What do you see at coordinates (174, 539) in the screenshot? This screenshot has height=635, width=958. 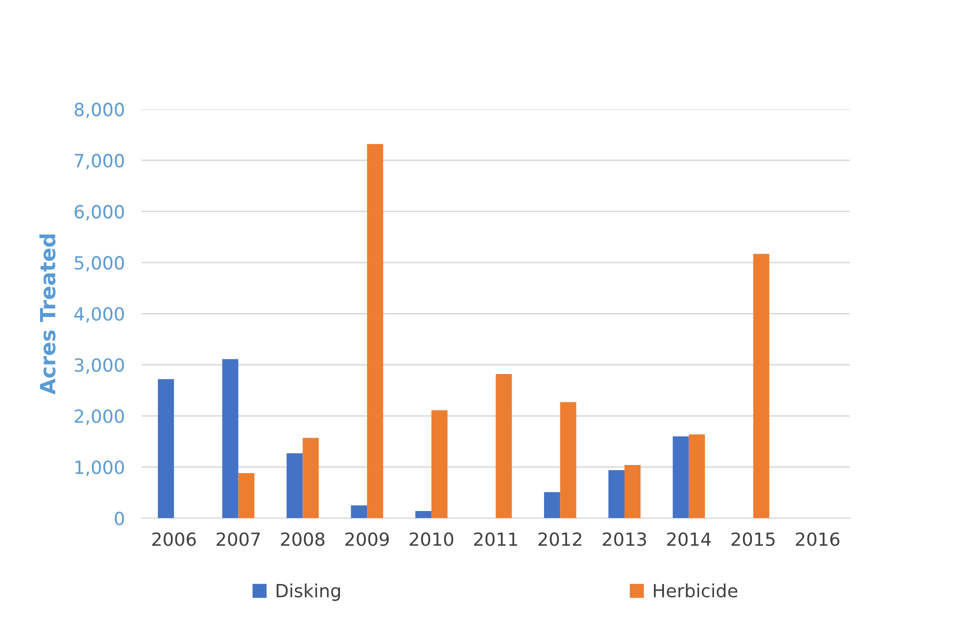 I see `x-tick-label: 2006` at bounding box center [174, 539].